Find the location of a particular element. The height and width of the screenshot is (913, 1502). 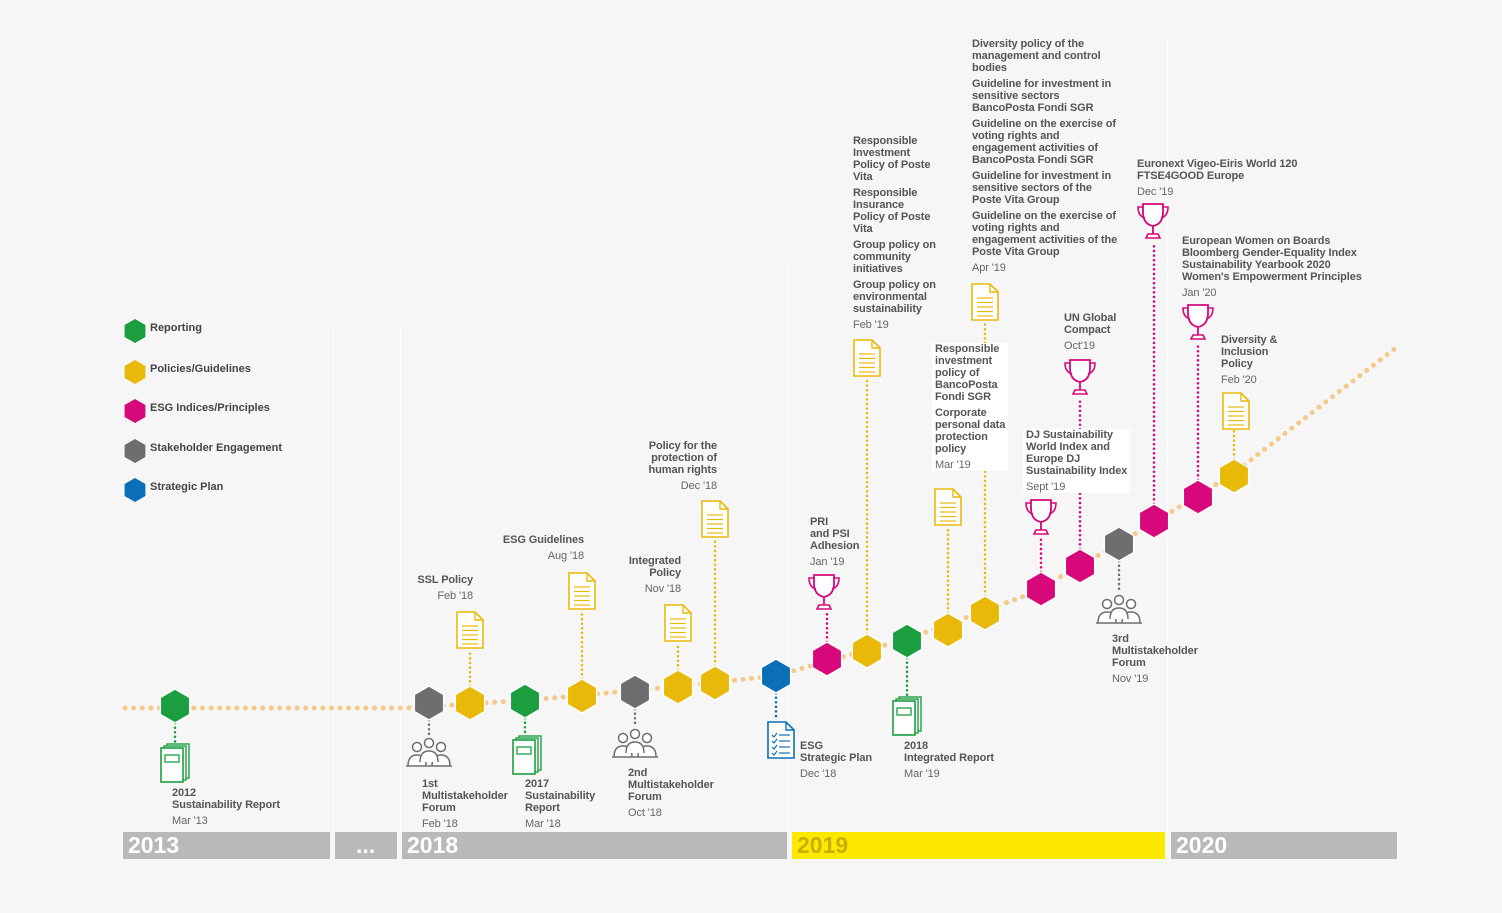

event-label: 2012 Sustainability Report Mar '13 is located at coordinates (226, 807).